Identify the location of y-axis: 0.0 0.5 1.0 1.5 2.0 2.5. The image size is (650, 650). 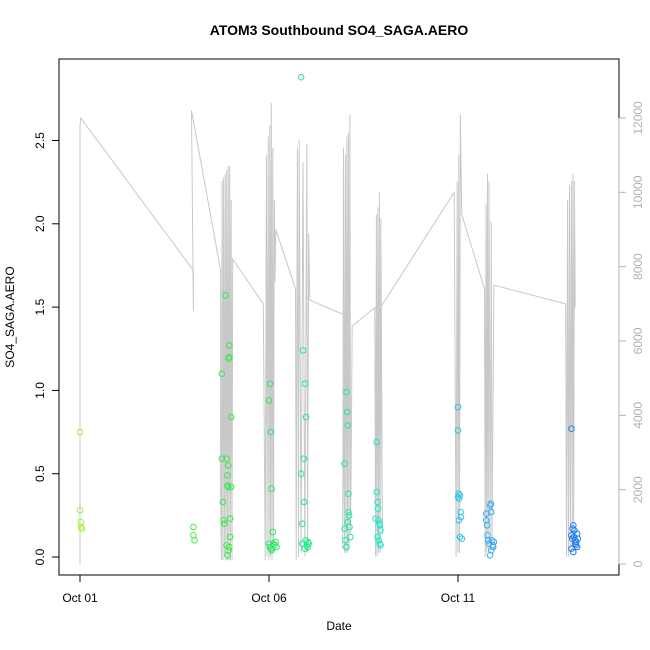
(46, 348).